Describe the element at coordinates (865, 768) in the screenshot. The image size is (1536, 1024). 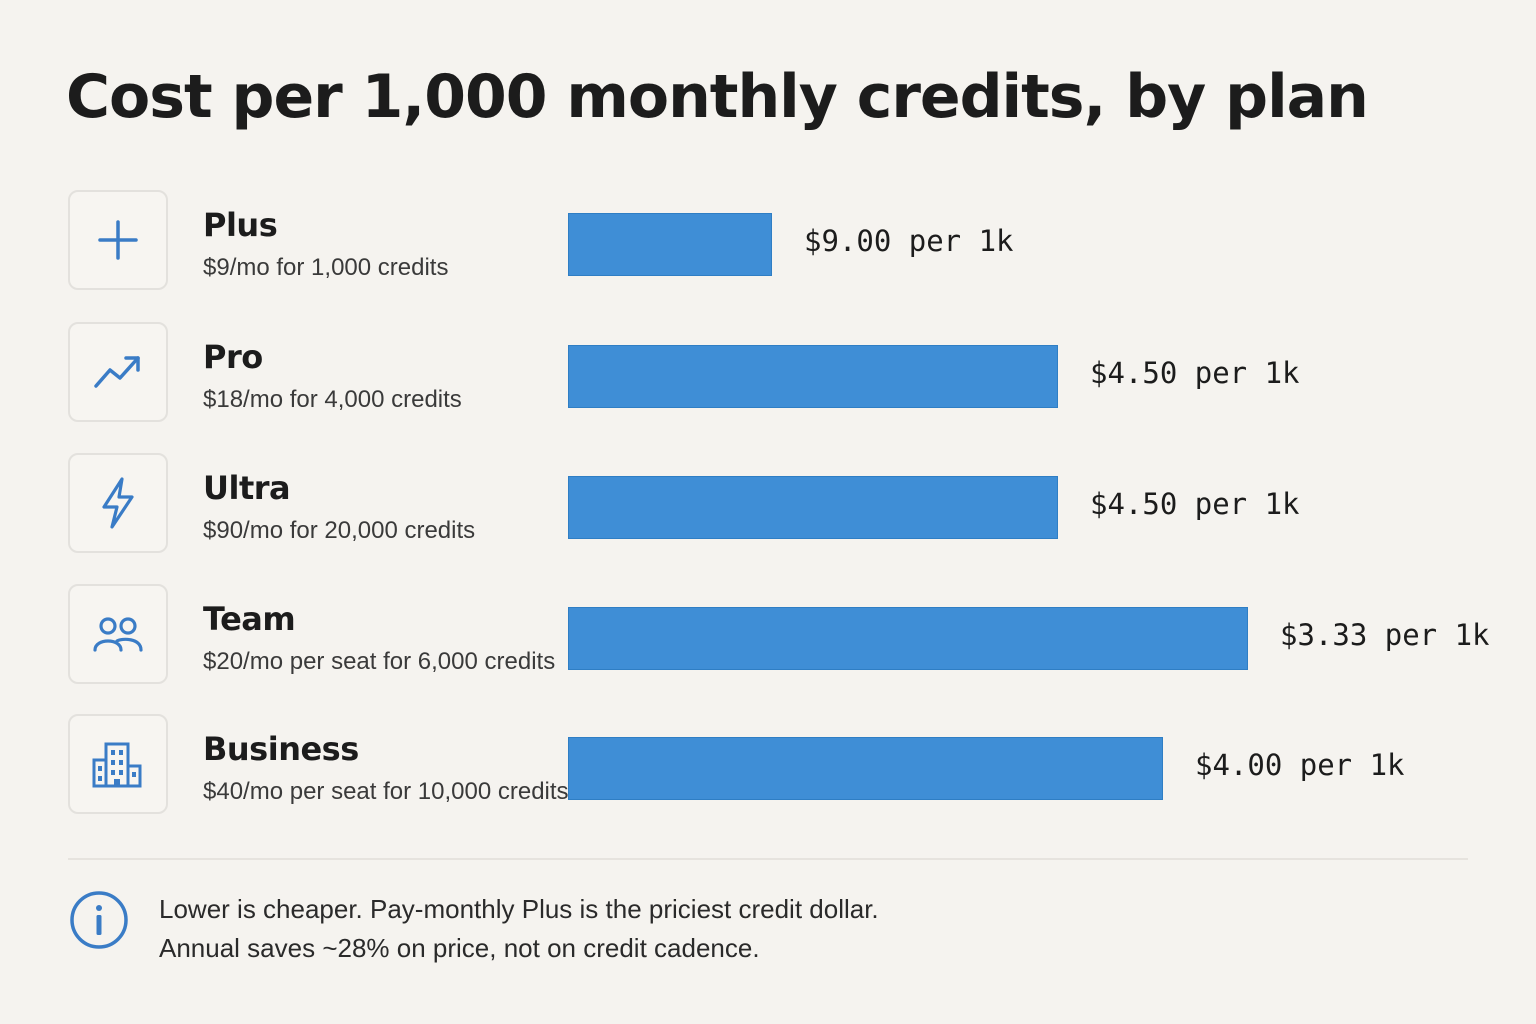
I see `bar-business` at that location.